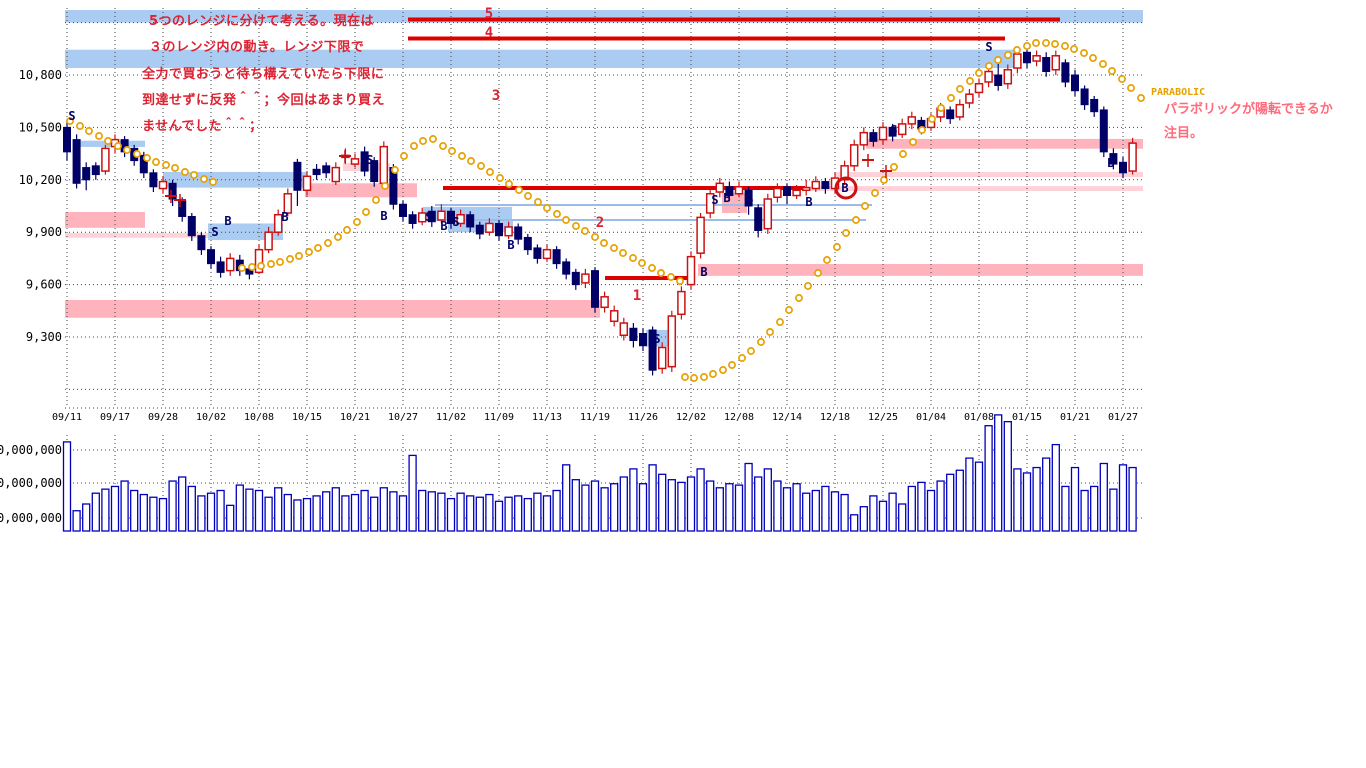  I want to click on annotation-note-line: 5つのレンジに分けて考える。現在は, so click(262, 21).